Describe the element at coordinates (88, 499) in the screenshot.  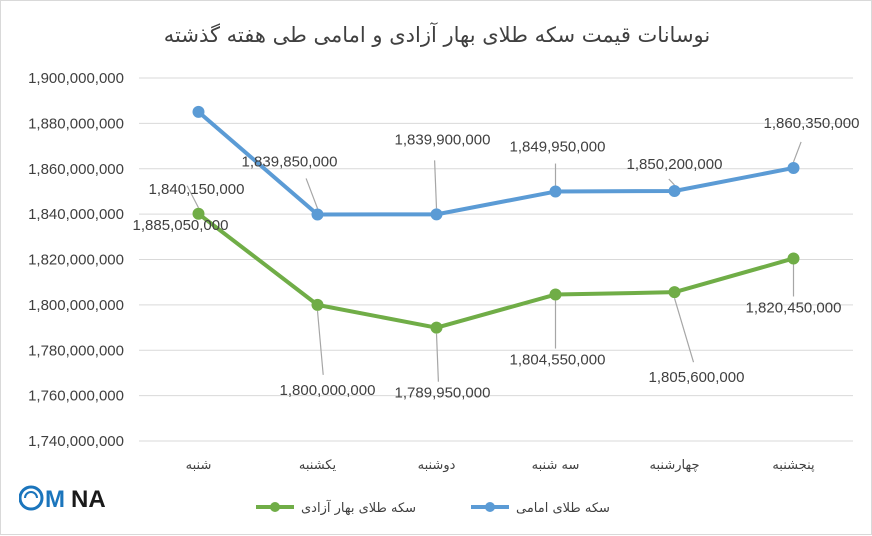
I see `logo-text-b: NA` at that location.